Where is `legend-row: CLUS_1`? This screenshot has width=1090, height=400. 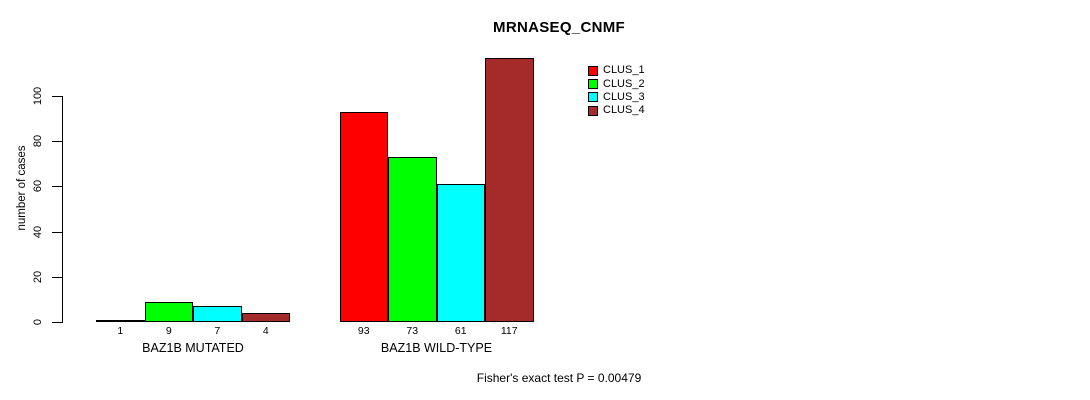 legend-row: CLUS_1 is located at coordinates (616, 70).